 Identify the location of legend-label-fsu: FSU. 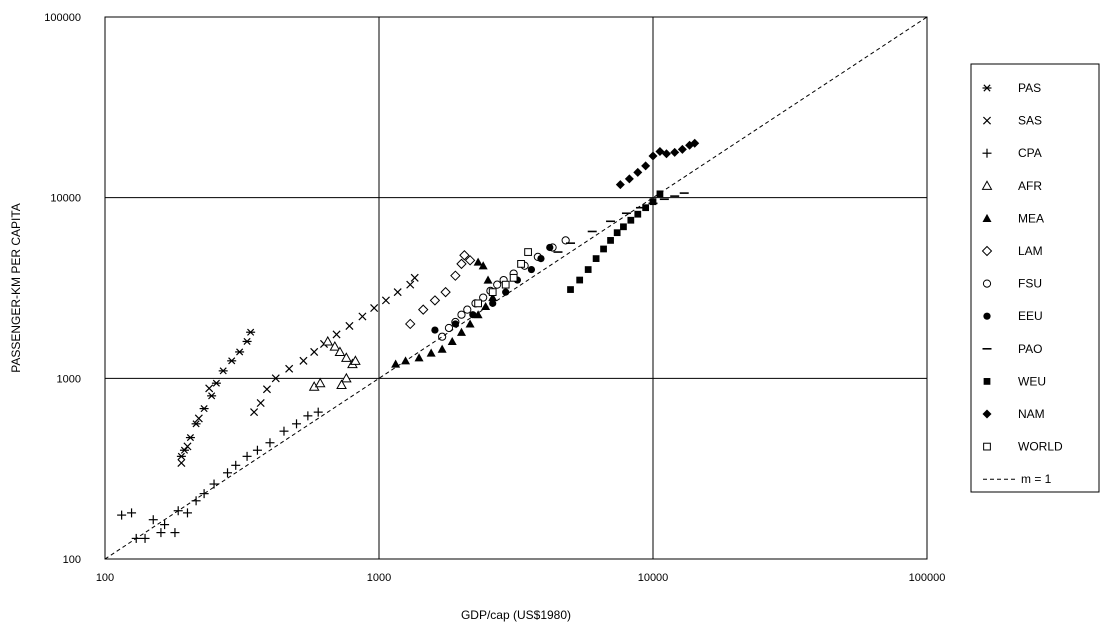
(1030, 284).